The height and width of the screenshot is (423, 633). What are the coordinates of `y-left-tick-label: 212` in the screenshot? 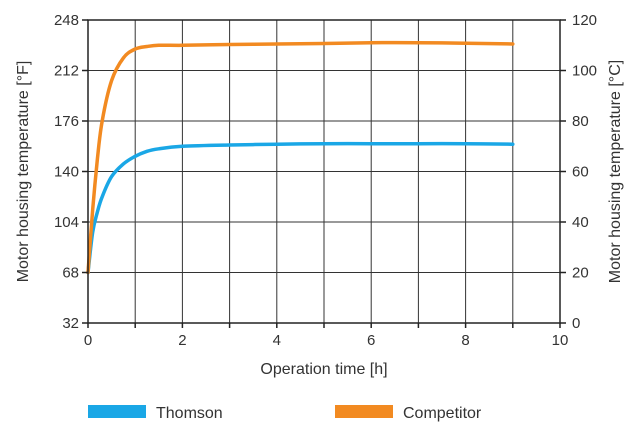 It's located at (66, 71).